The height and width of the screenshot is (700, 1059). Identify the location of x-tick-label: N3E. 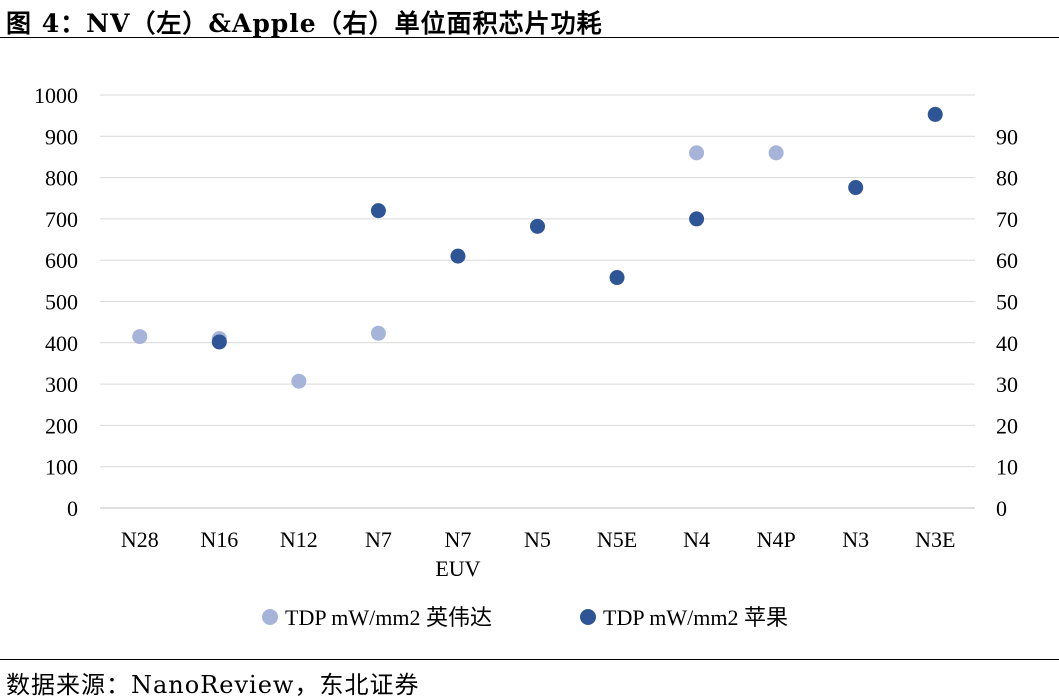
(935, 539).